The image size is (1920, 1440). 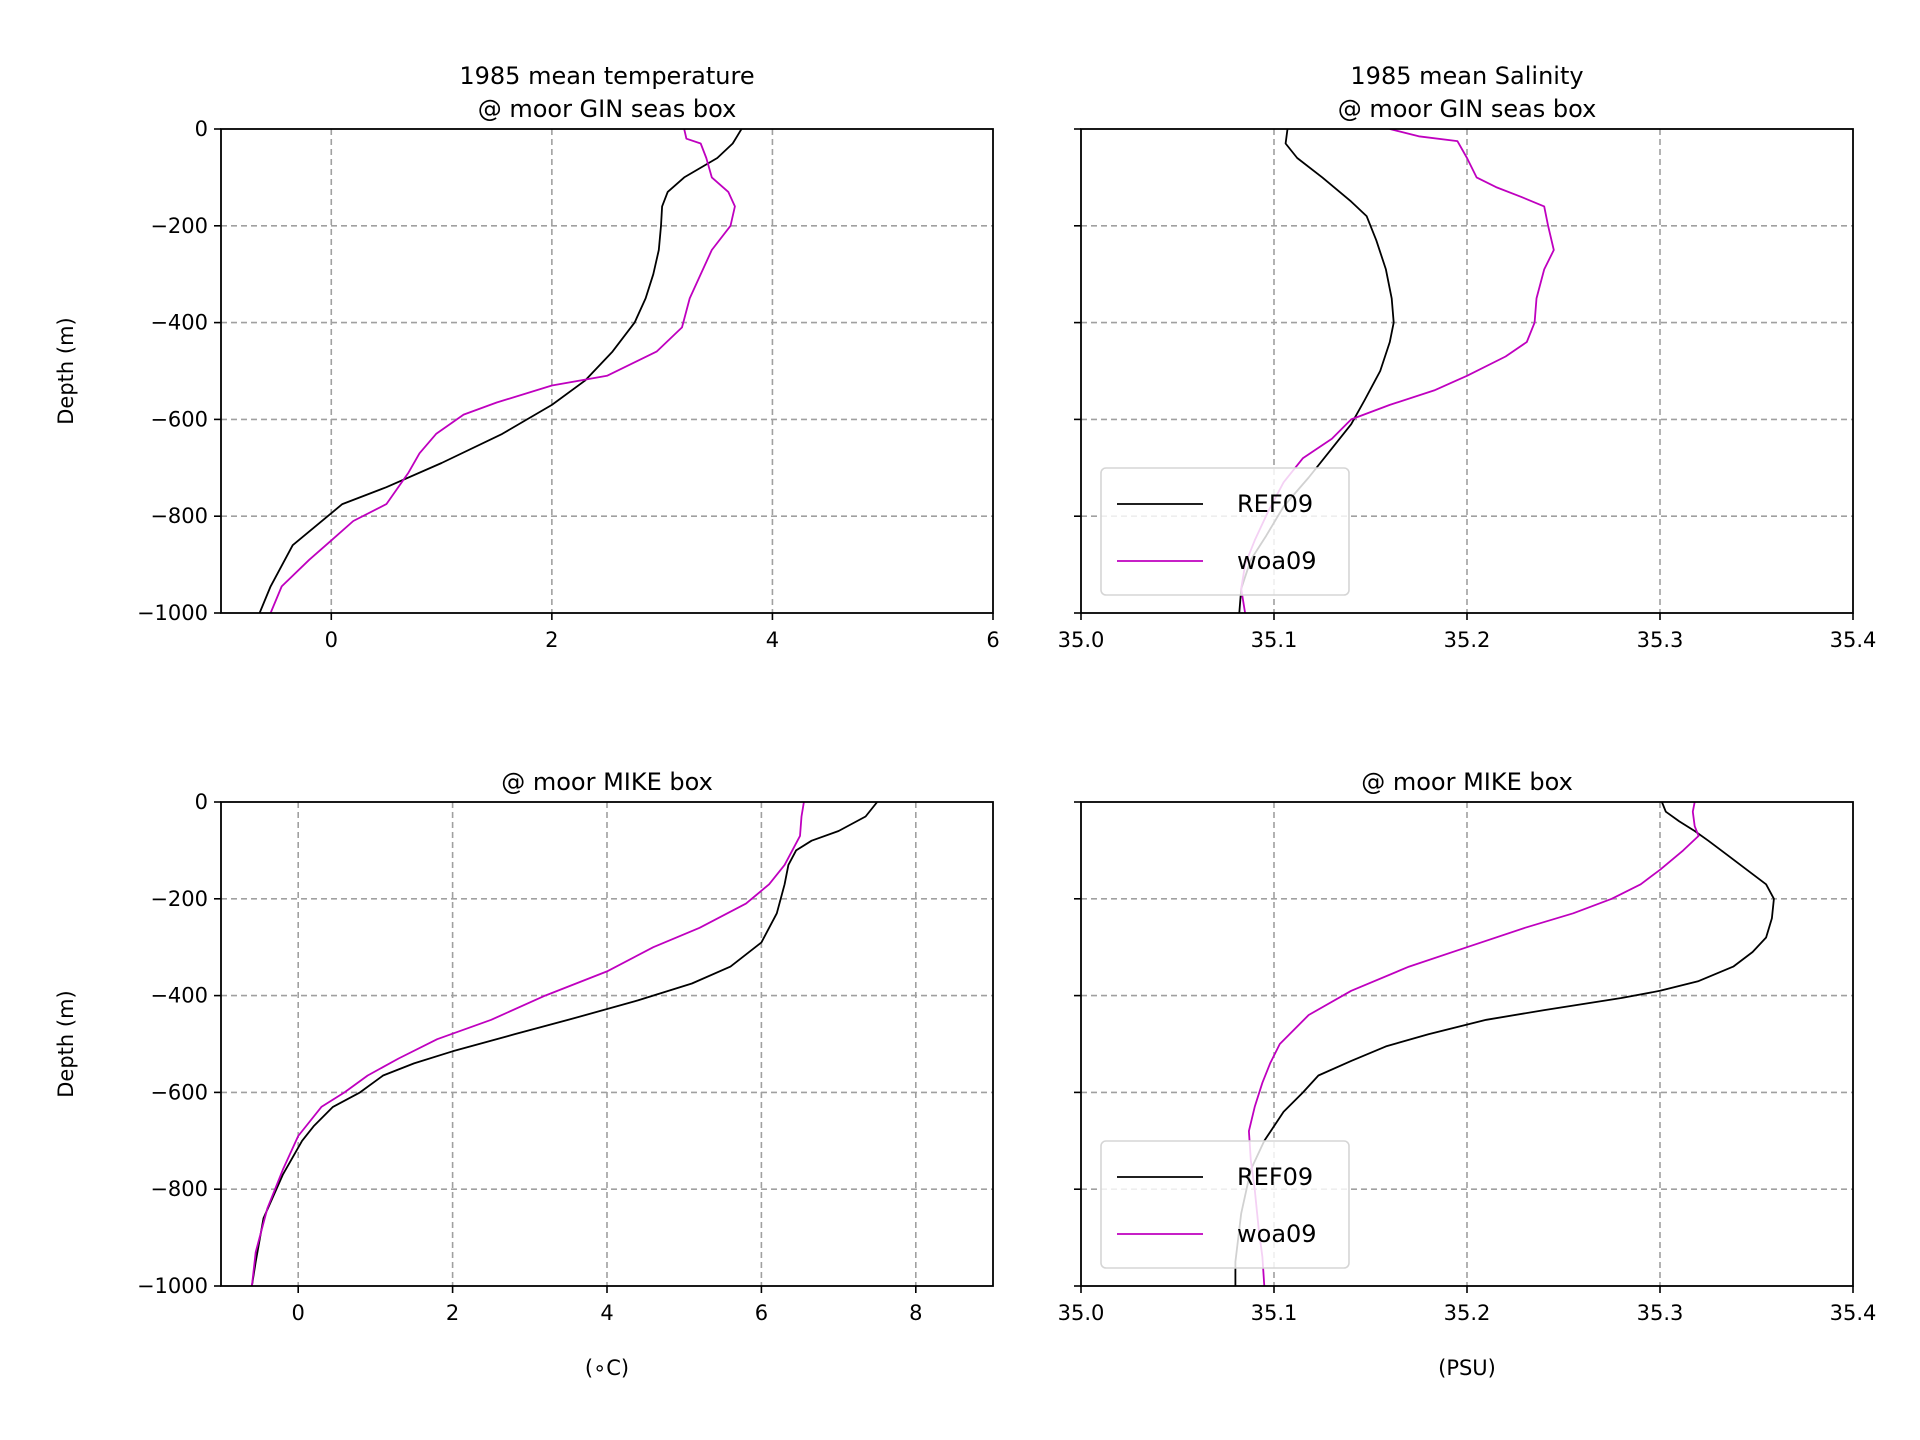 What do you see at coordinates (1467, 1368) in the screenshot?
I see `x-axis-label: (PSU)` at bounding box center [1467, 1368].